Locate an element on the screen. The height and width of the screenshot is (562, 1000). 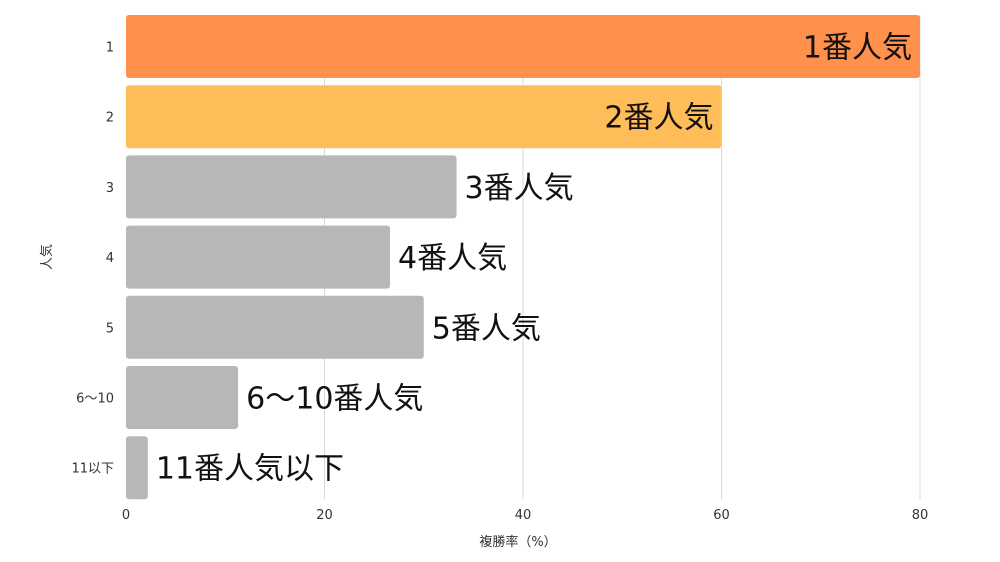
y-tick-label: 3 is located at coordinates (110, 188).